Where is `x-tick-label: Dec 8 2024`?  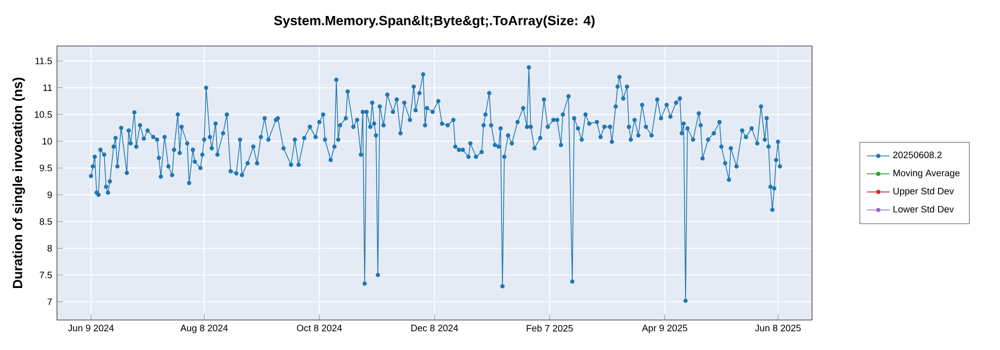 x-tick-label: Dec 8 2024 is located at coordinates (434, 328).